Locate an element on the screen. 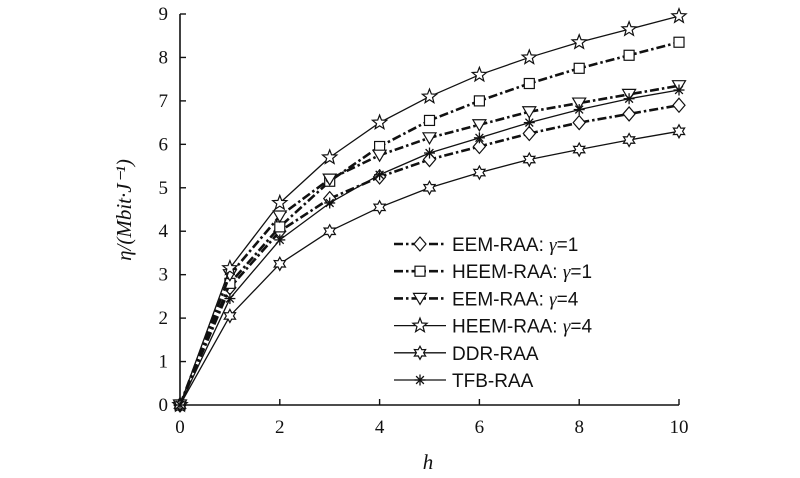  x-tick-label: 2 is located at coordinates (280, 427).